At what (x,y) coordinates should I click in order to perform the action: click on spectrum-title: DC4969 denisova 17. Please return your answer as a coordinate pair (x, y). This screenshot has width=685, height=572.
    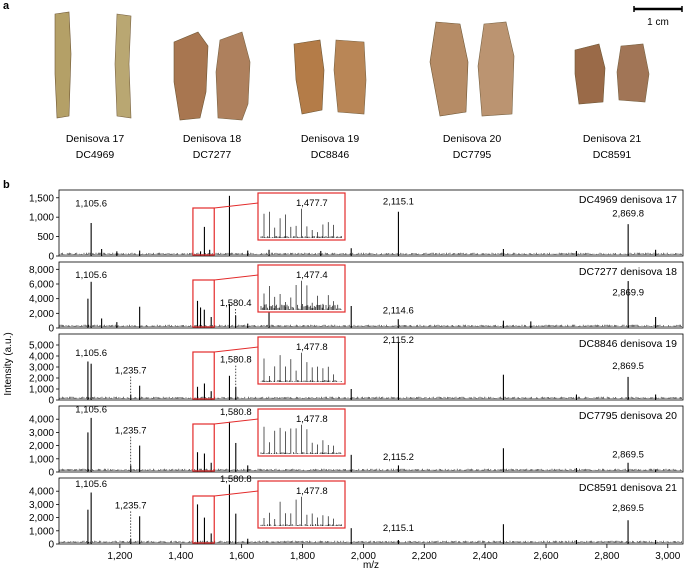
    Looking at the image, I should click on (628, 200).